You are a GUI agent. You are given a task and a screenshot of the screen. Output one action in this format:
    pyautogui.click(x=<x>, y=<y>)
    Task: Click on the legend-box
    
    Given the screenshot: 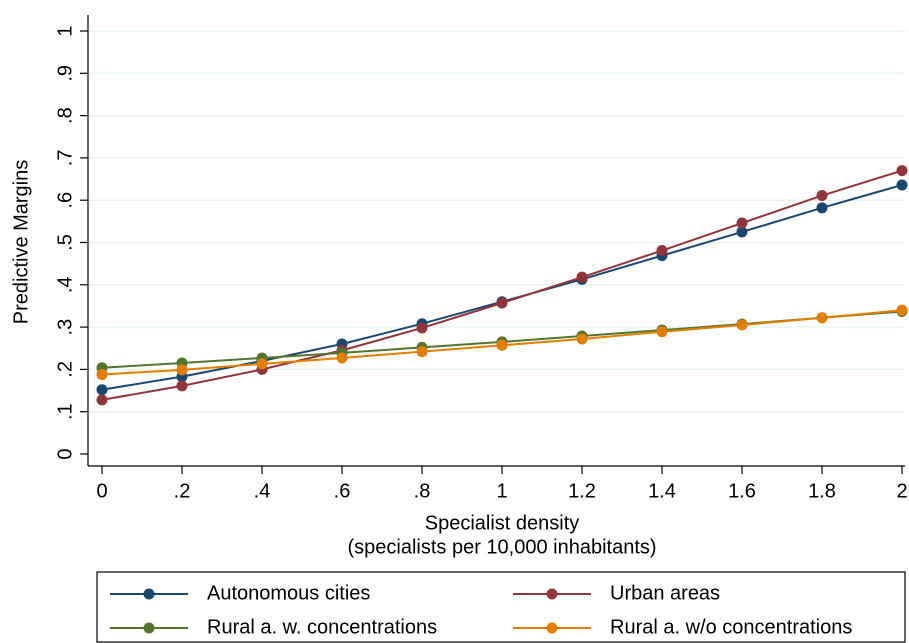 What is the action you would take?
    pyautogui.click(x=501, y=607)
    